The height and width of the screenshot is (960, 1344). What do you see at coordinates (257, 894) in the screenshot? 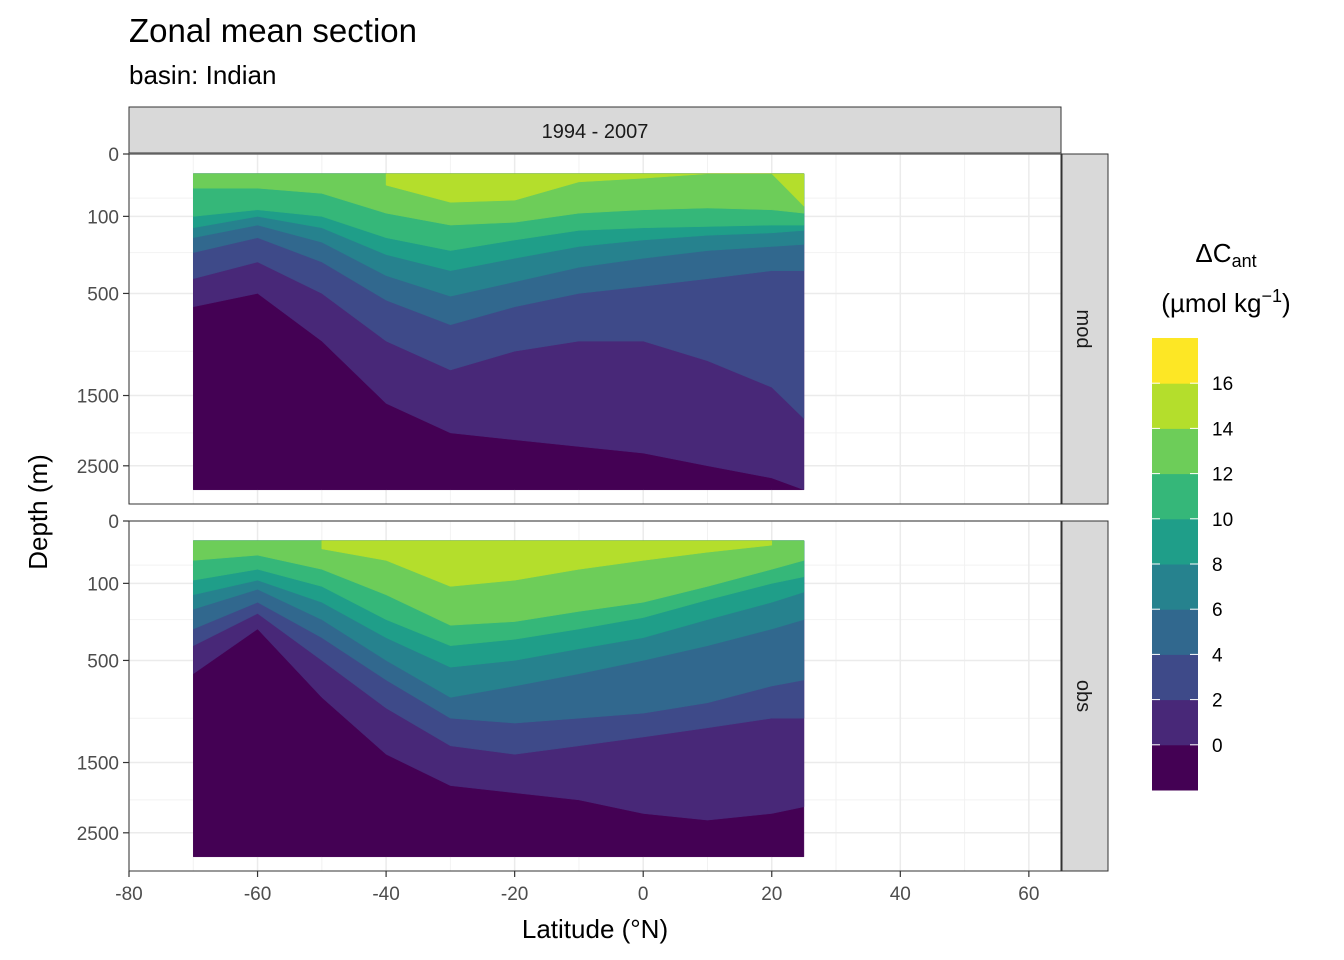
I see `x-tick-label: -60` at bounding box center [257, 894].